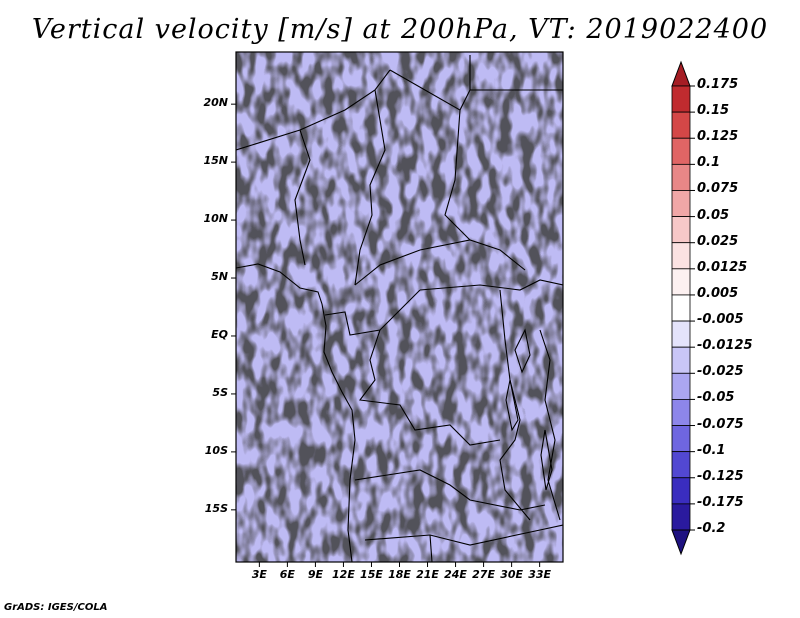 Image resolution: width=800 pixels, height=618 pixels. What do you see at coordinates (343, 574) in the screenshot?
I see `lon-label: 12E` at bounding box center [343, 574].